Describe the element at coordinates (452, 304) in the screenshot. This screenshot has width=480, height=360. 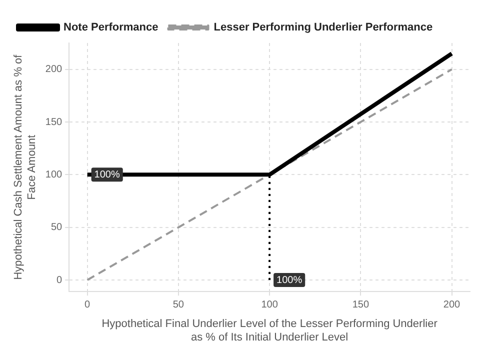
I see `x-tick-label: 200` at that location.